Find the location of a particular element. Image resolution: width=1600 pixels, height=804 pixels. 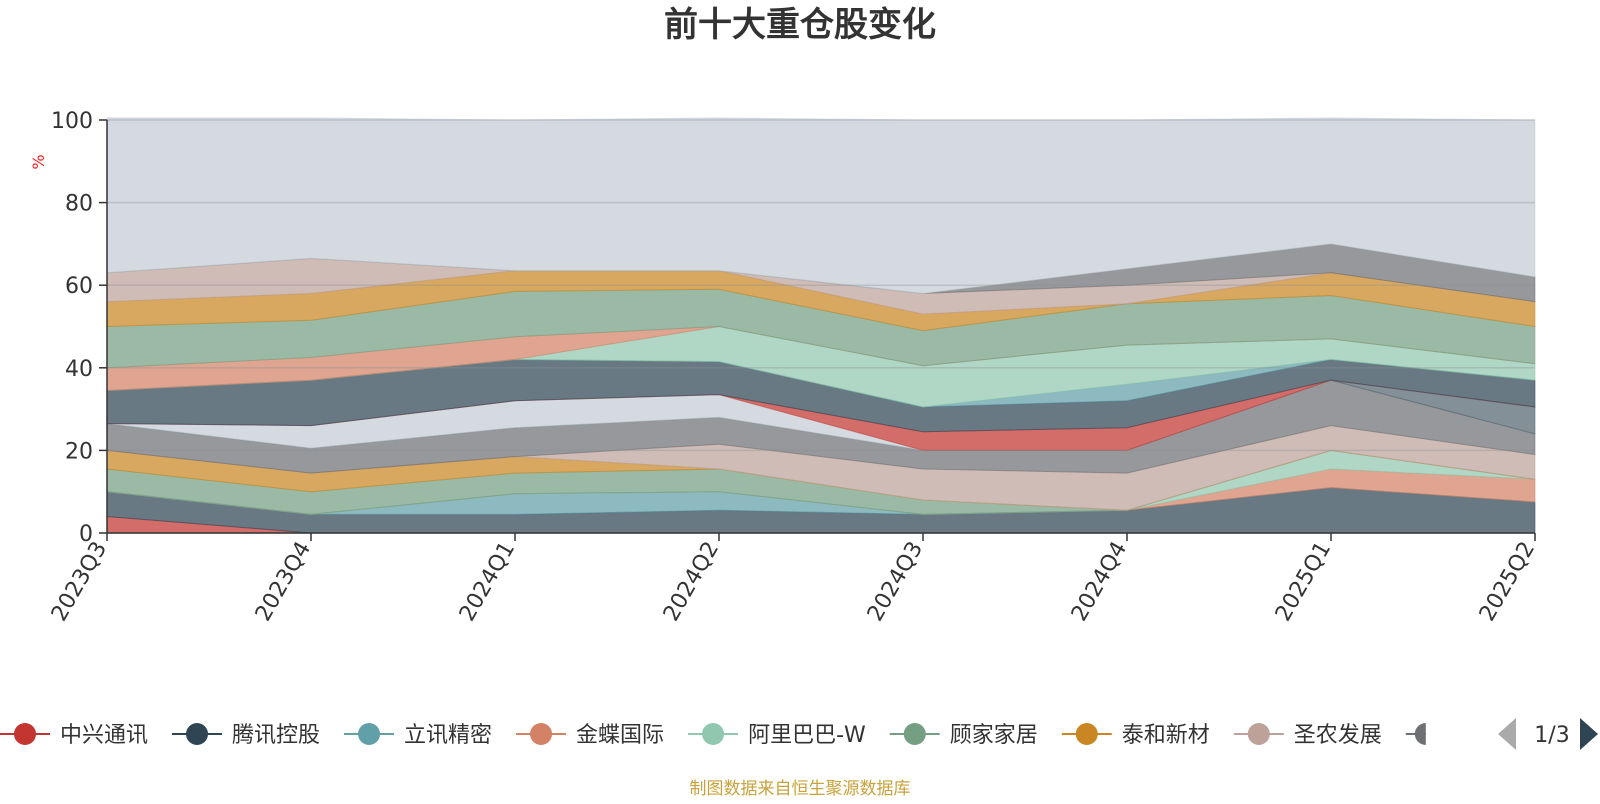

data-source-note: 制图数据来自恒生聚源数据库 is located at coordinates (800, 789).